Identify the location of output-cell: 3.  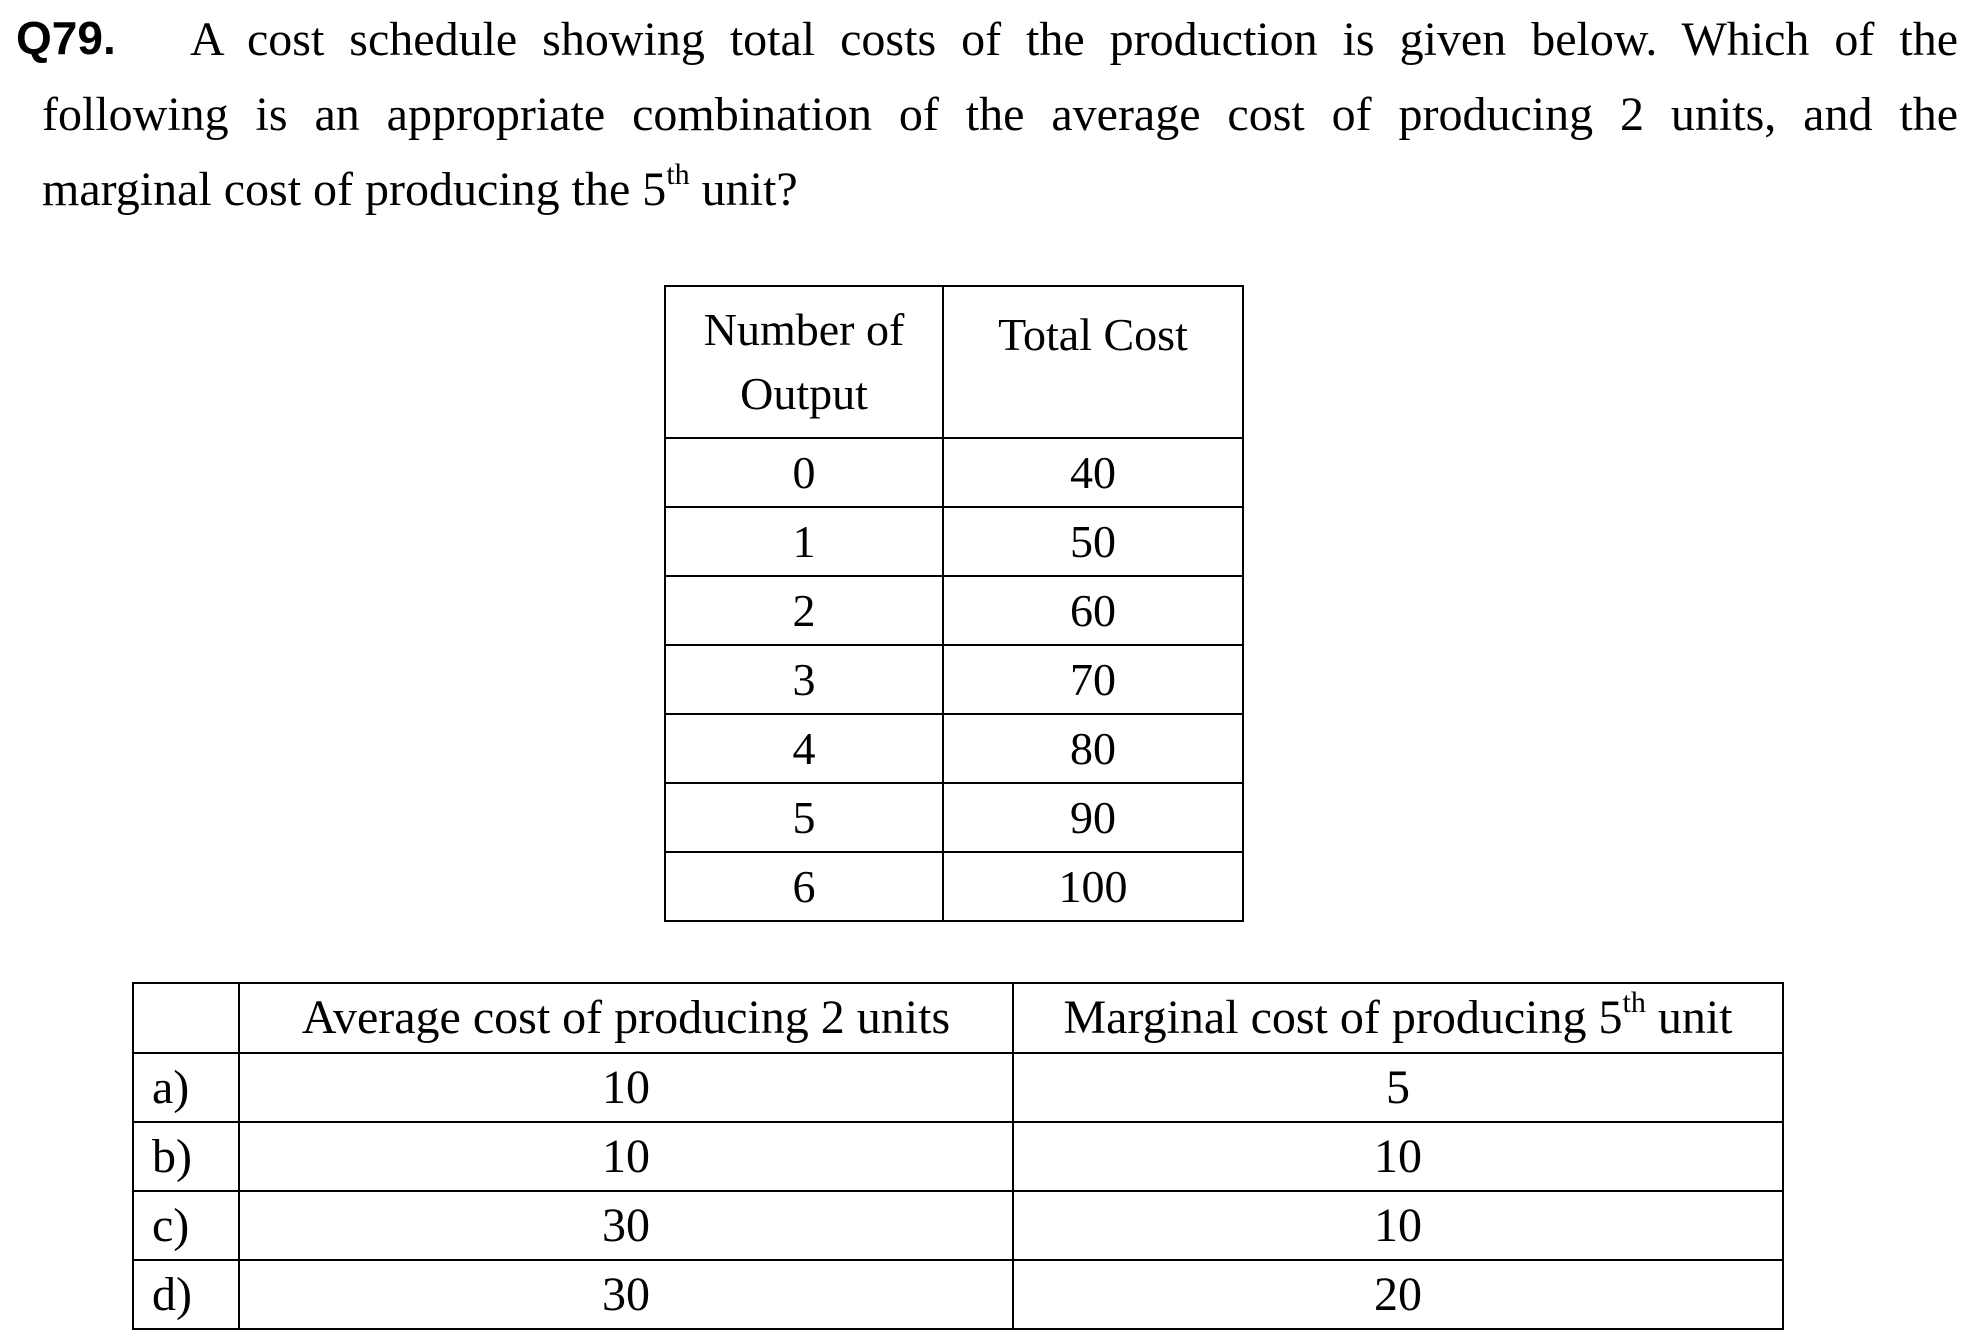
(804, 679).